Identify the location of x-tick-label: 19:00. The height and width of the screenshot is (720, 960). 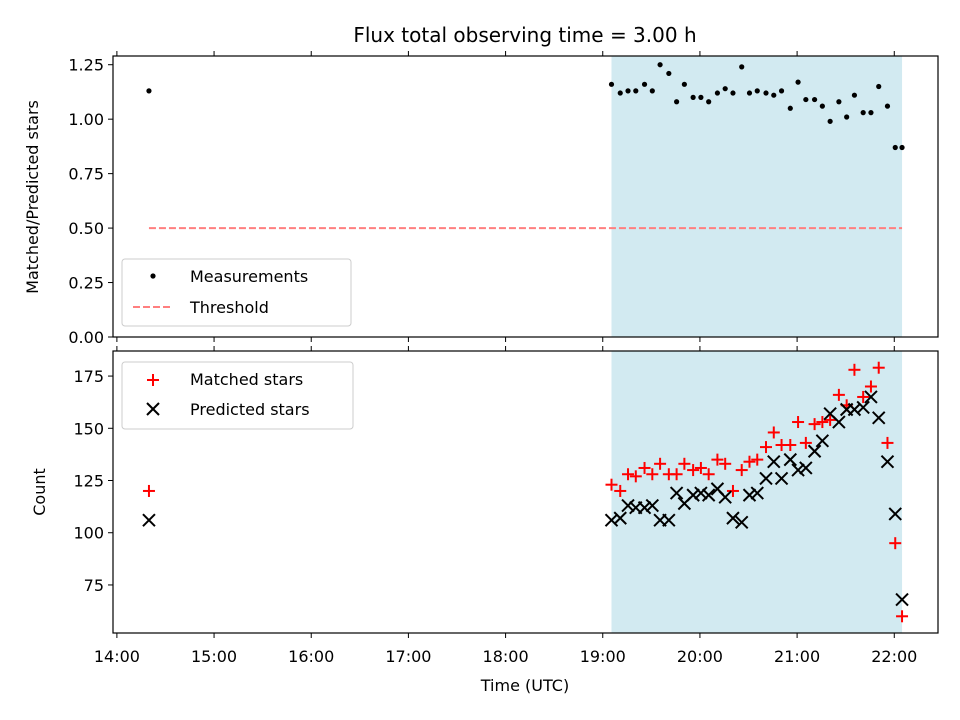
(603, 656).